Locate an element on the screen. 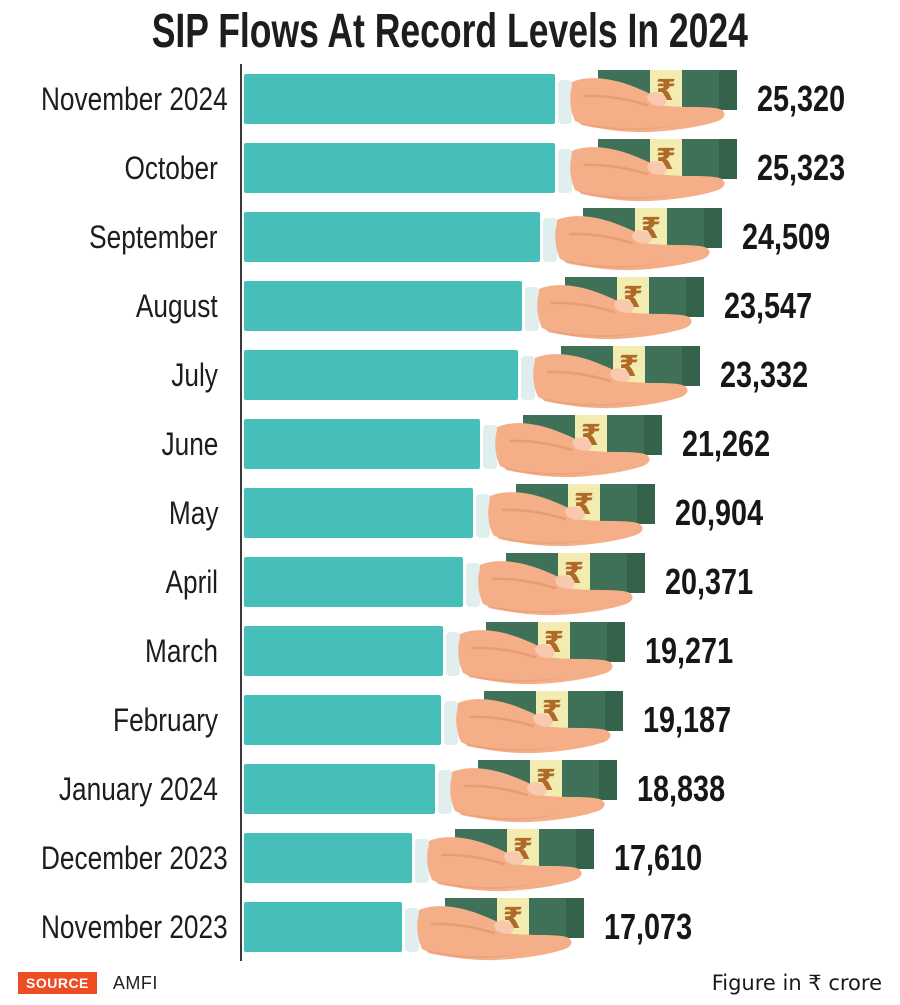 The height and width of the screenshot is (1005, 900). chart-row: March ₹ 19,271 is located at coordinates (450, 650).